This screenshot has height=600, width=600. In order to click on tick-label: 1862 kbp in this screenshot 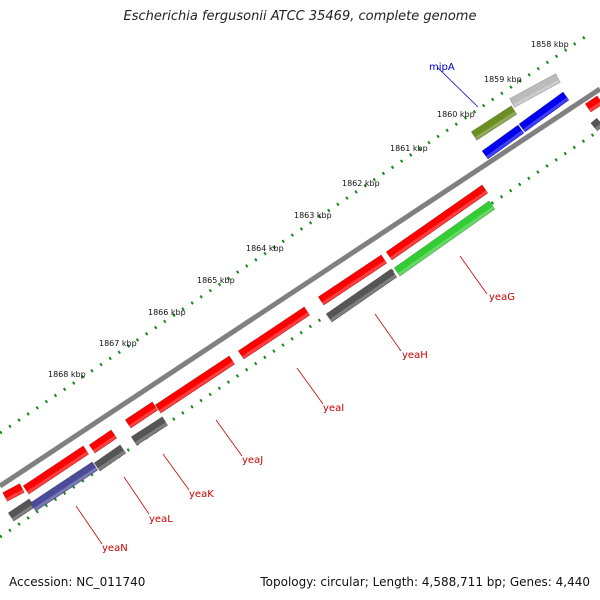, I will do `click(361, 183)`.